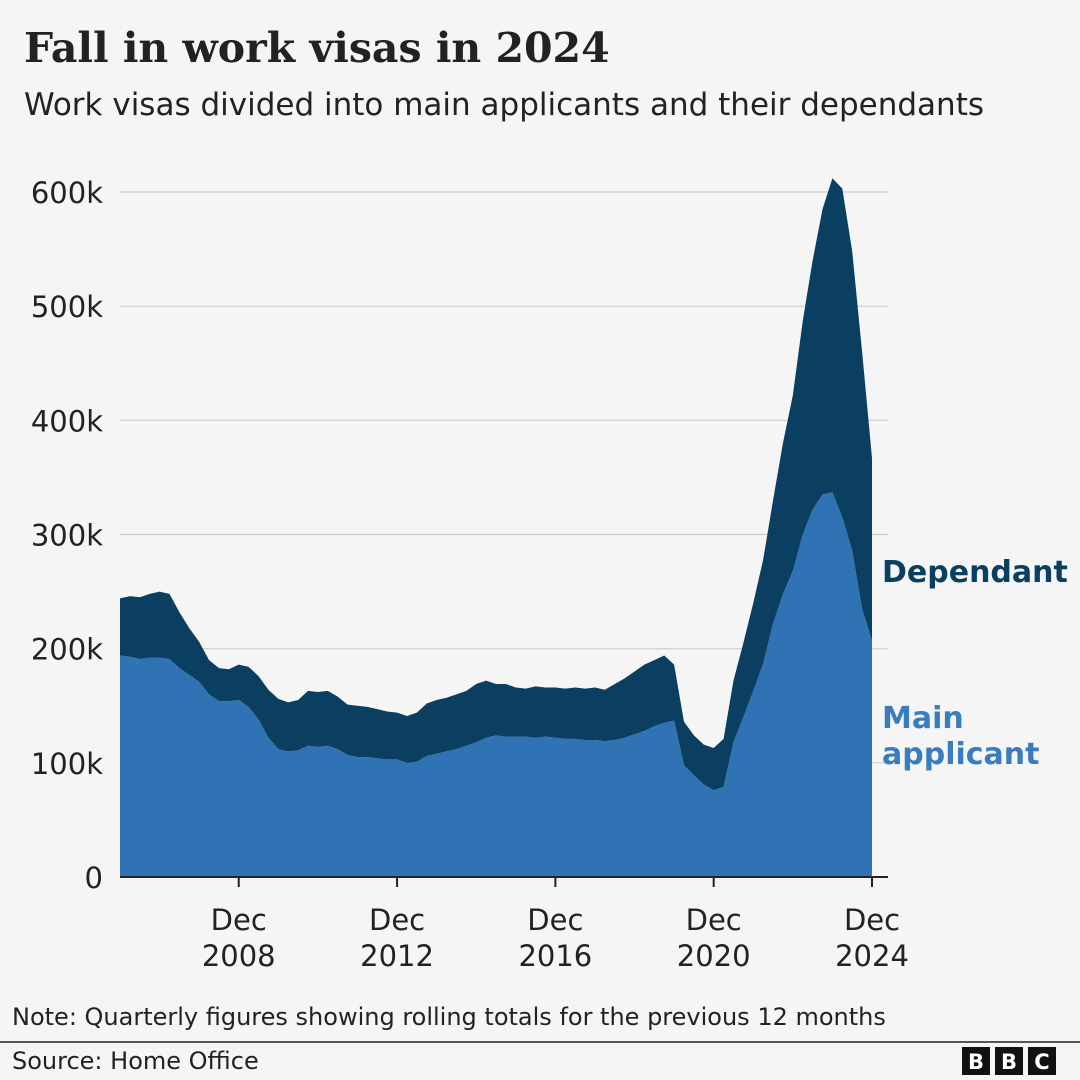 The width and height of the screenshot is (1080, 1080). I want to click on legend-label: Dependant, so click(975, 572).